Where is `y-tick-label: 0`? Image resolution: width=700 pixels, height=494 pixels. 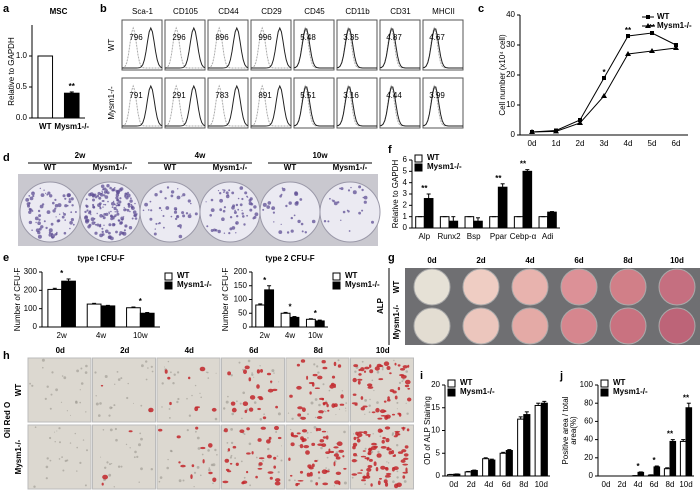 y-tick-label: 0 is located at coordinates (513, 134).